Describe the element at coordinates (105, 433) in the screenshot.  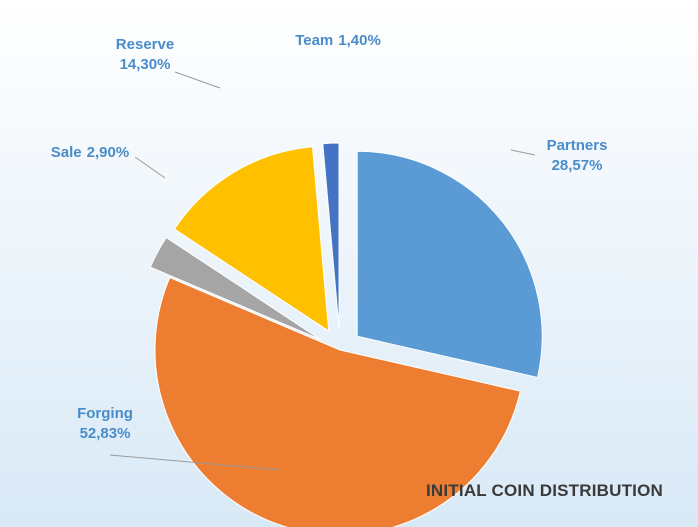
I see `label-value-forging: 52,83%` at that location.